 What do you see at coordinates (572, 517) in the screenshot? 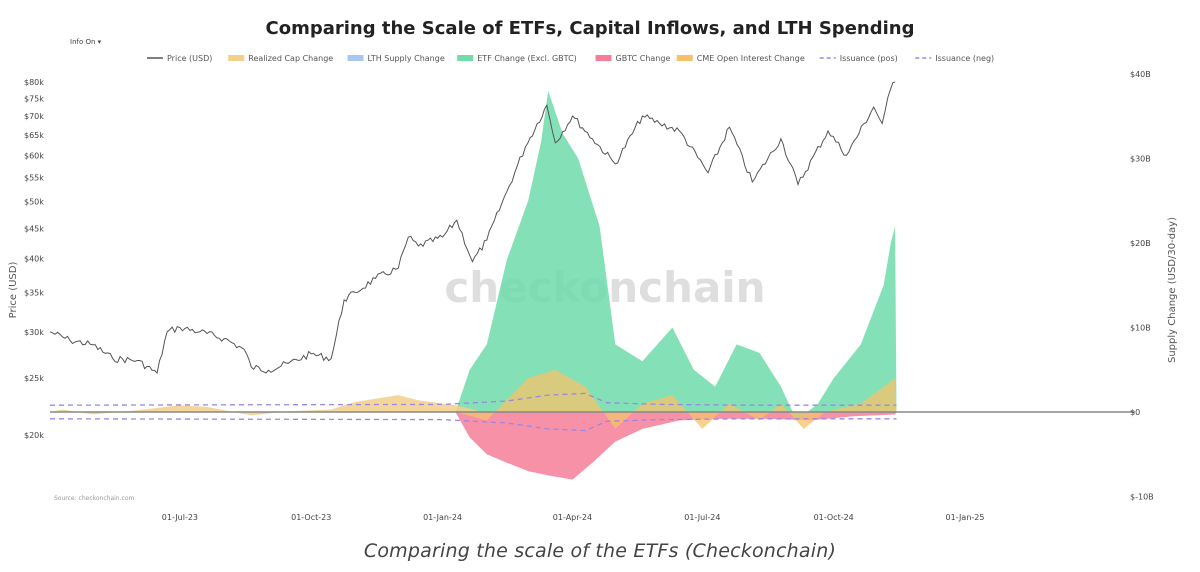
I see `x-tick-label: 01-Apr-24` at bounding box center [572, 517].